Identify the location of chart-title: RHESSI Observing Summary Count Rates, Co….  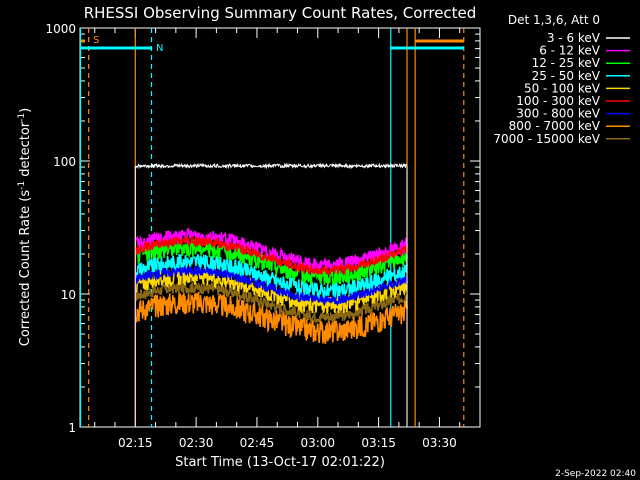
(280, 13).